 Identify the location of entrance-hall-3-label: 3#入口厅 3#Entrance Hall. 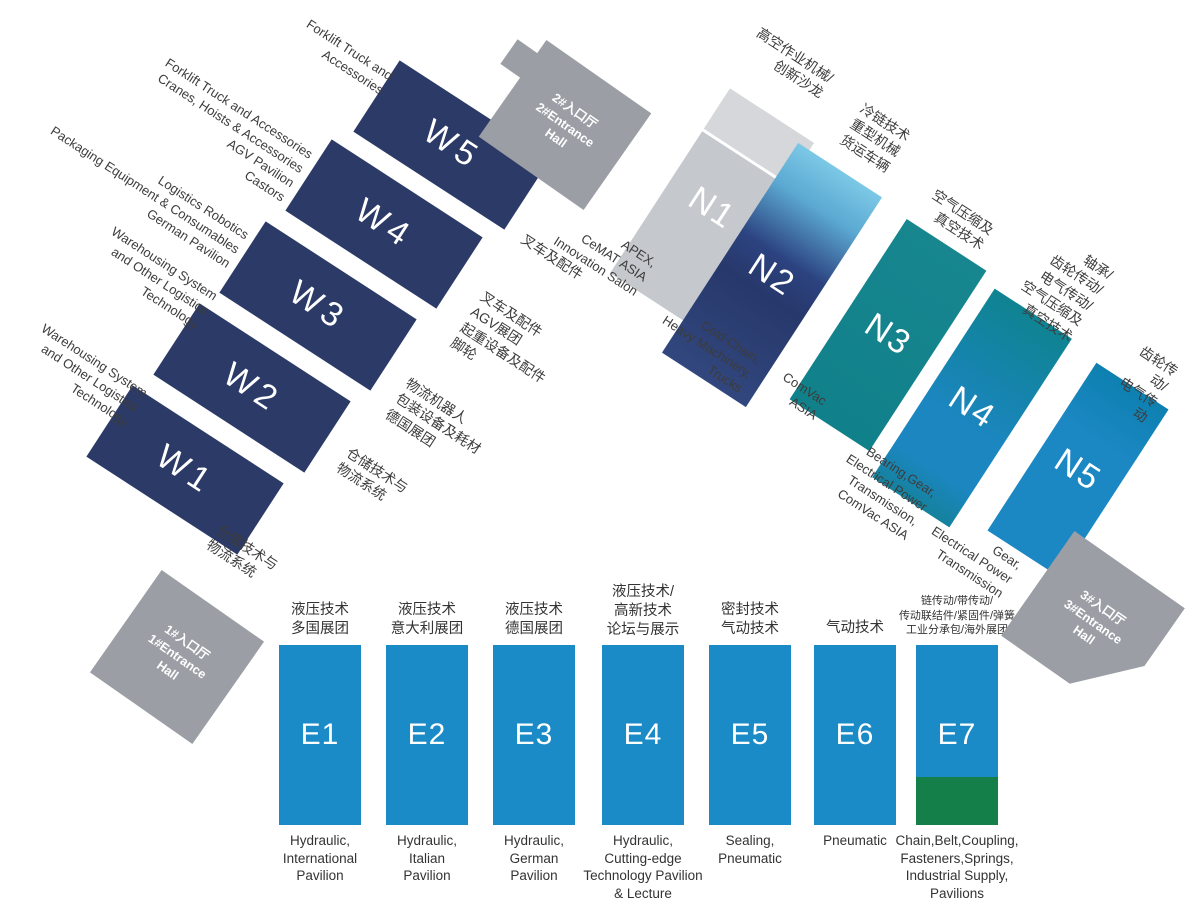
(1094, 617).